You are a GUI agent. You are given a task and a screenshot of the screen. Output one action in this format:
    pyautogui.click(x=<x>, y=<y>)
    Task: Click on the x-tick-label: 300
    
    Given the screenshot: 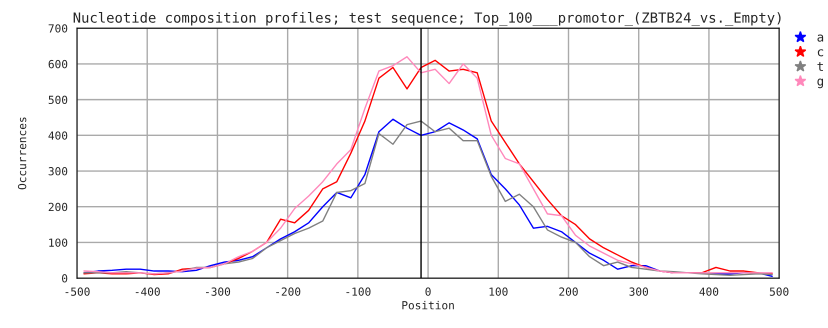 What is the action you would take?
    pyautogui.click(x=638, y=291)
    